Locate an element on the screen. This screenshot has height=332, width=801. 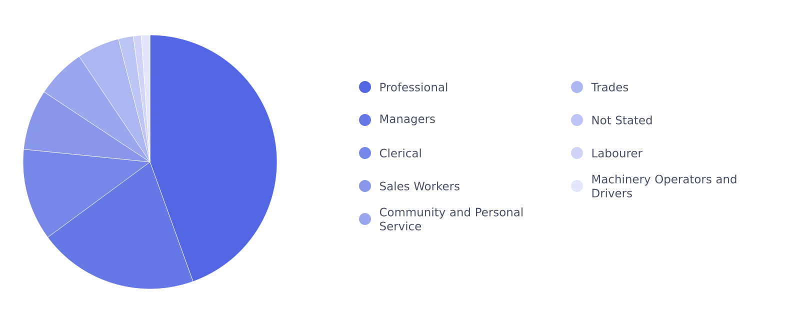
legend-label: Community and Personal Service is located at coordinates (451, 219).